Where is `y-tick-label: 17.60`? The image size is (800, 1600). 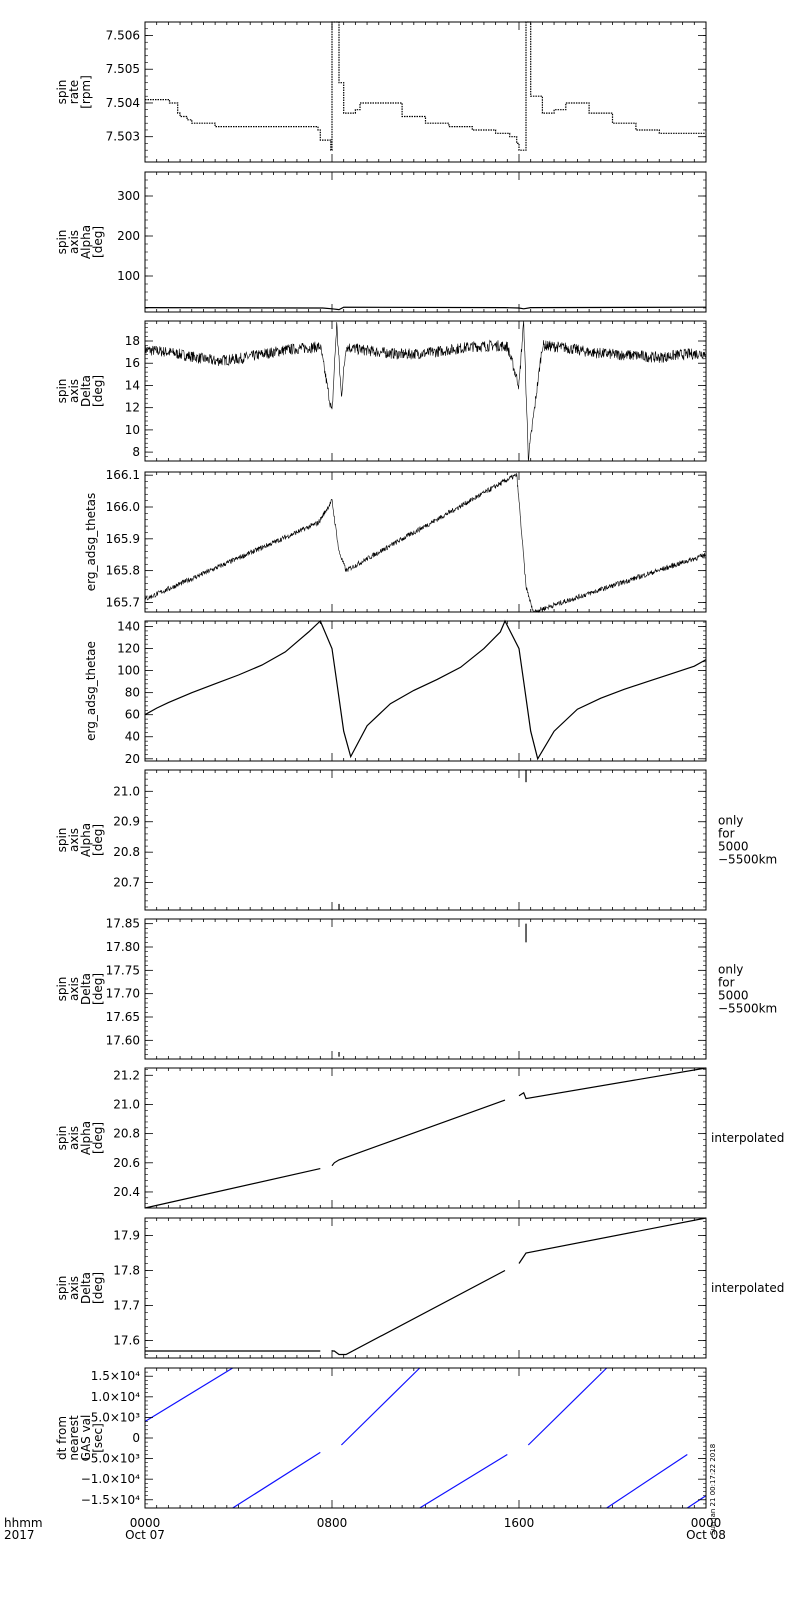 y-tick-label: 17.60 is located at coordinates (123, 1040).